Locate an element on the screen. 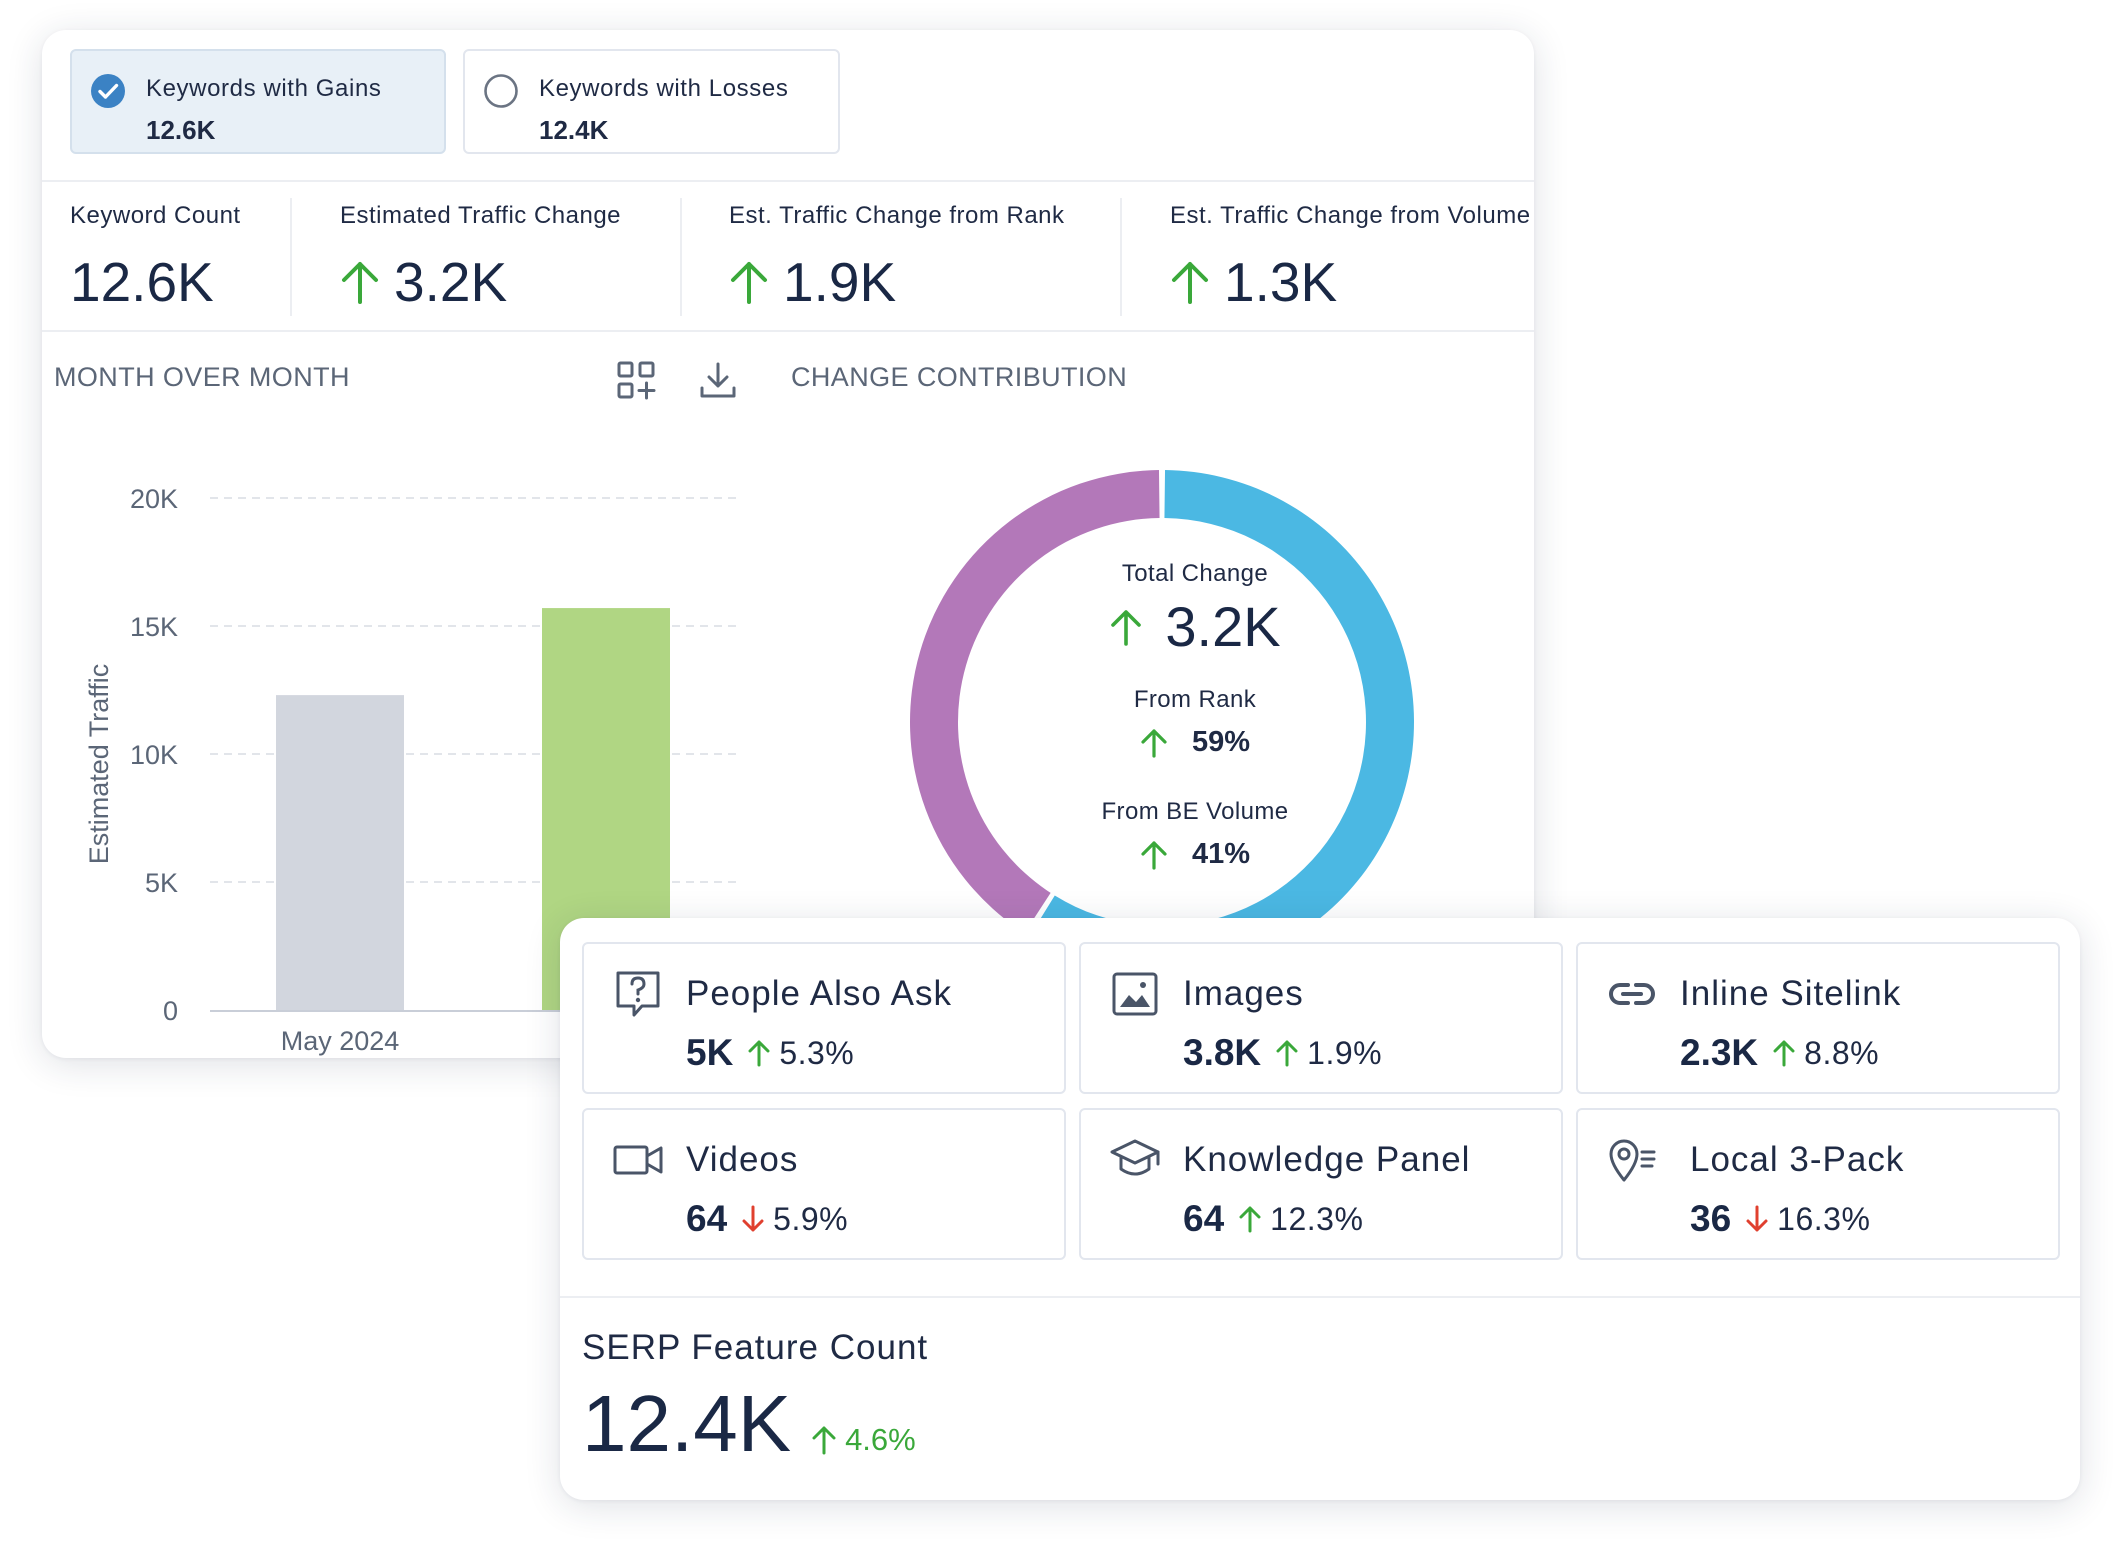 The width and height of the screenshot is (2117, 1550). serp-feature-value: 36 is located at coordinates (1711, 1218).